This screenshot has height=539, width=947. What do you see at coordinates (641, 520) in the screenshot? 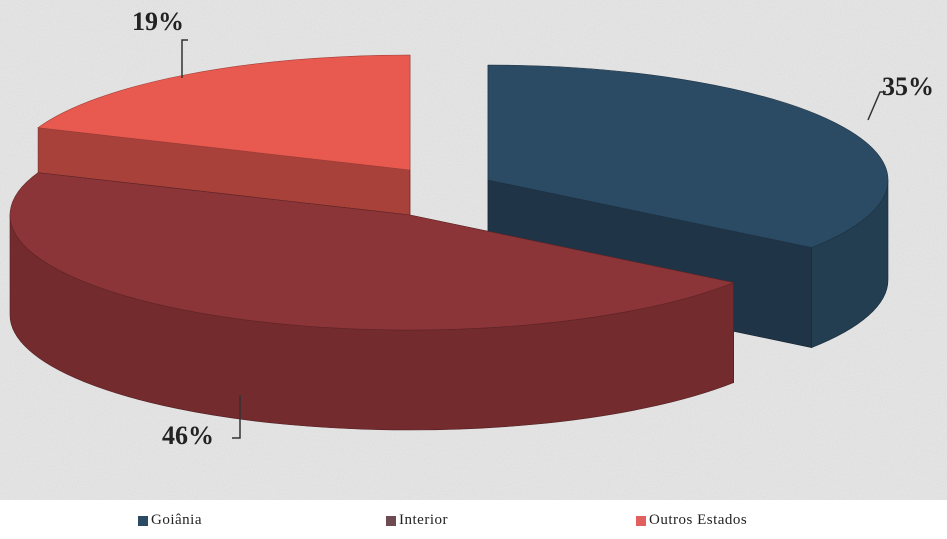
I see `legend-swatch-outros-estados` at bounding box center [641, 520].